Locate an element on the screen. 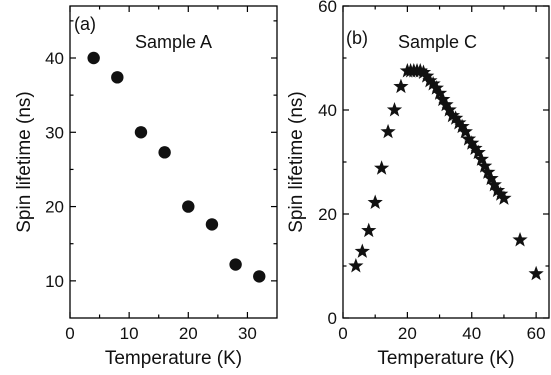 The width and height of the screenshot is (551, 375). y-tick-label: 30 is located at coordinates (54, 132).